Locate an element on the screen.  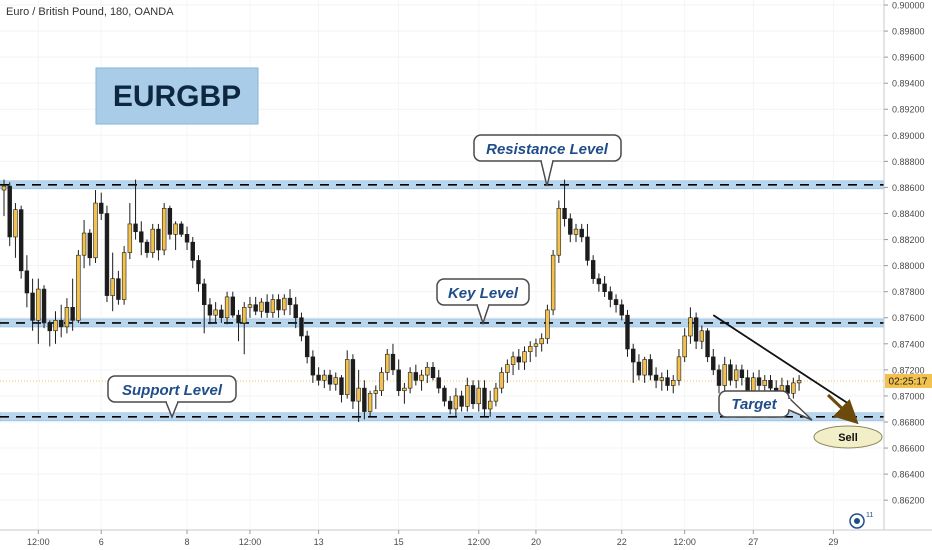
price-tick-label: 0.88400 is located at coordinates (908, 214).